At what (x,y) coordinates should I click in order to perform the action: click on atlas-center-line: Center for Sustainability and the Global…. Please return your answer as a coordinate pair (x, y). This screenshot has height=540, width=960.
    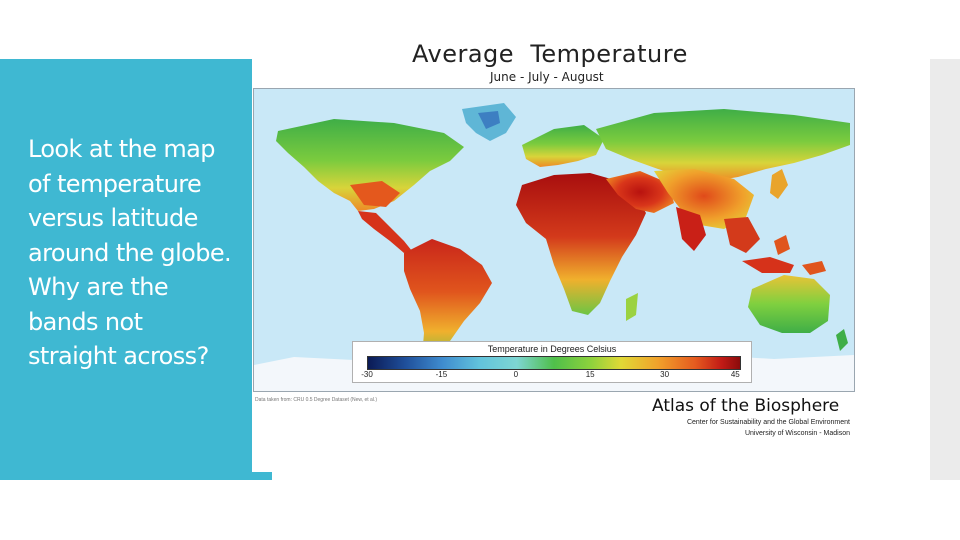
    Looking at the image, I should click on (768, 422).